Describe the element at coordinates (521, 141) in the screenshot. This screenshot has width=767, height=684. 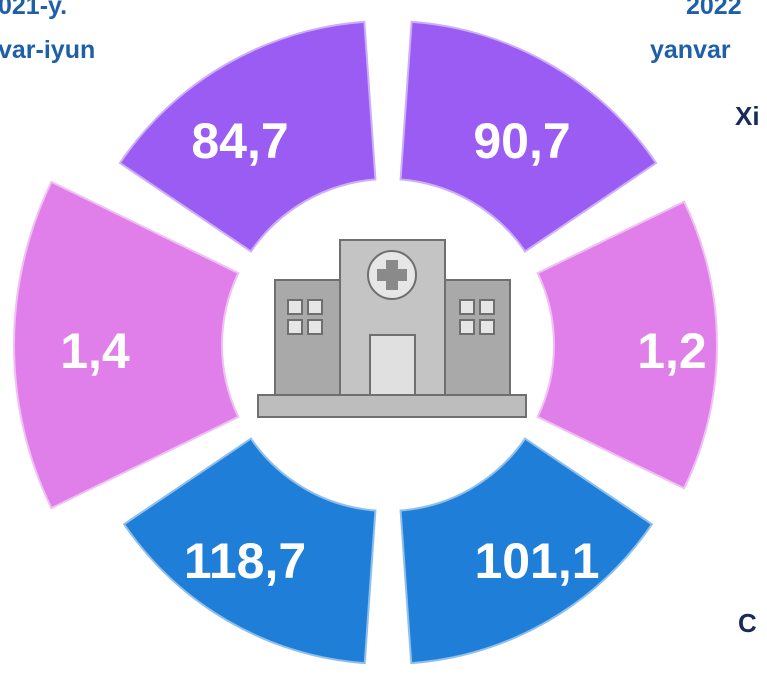
I see `segment-label: 90,7` at that location.